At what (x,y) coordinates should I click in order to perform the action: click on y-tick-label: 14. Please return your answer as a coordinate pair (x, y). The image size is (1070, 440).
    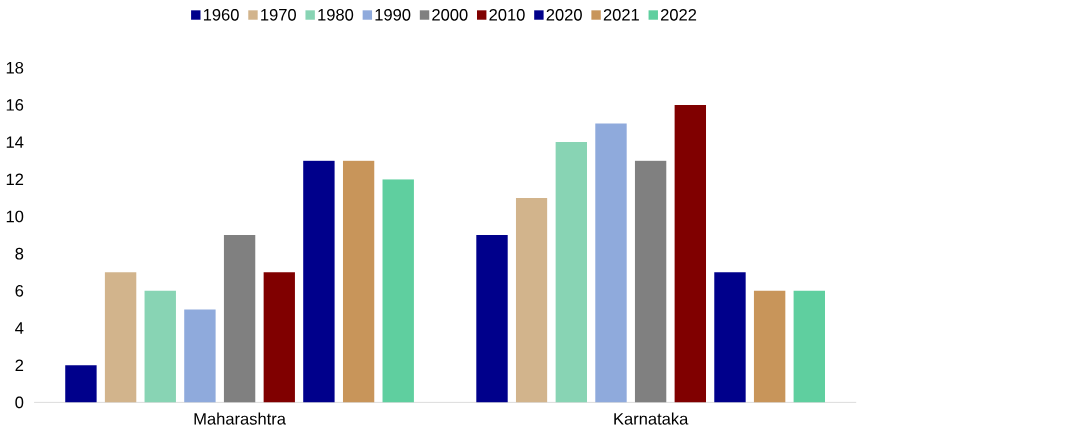
    Looking at the image, I should click on (15, 142).